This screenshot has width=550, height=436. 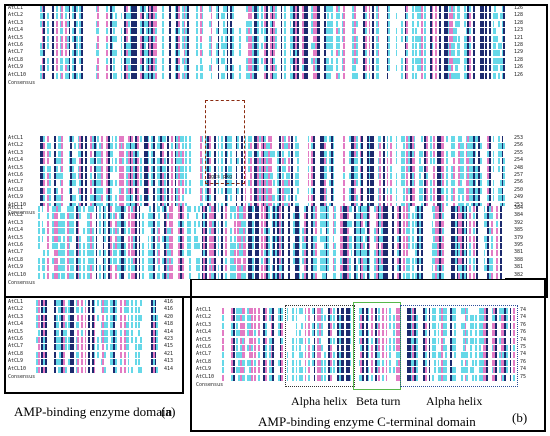 What do you see at coordinates (96, 302) in the screenshot?
I see `alignment-row: AtCL1 416` at bounding box center [96, 302].